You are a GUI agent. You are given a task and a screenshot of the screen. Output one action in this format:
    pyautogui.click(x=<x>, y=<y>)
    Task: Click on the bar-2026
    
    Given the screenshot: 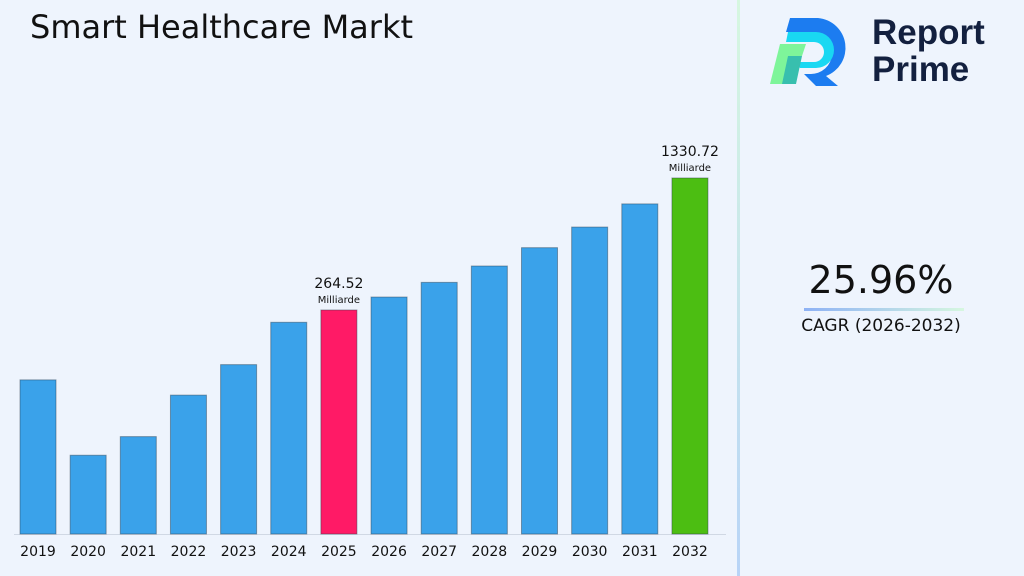 What is the action you would take?
    pyautogui.click(x=389, y=415)
    